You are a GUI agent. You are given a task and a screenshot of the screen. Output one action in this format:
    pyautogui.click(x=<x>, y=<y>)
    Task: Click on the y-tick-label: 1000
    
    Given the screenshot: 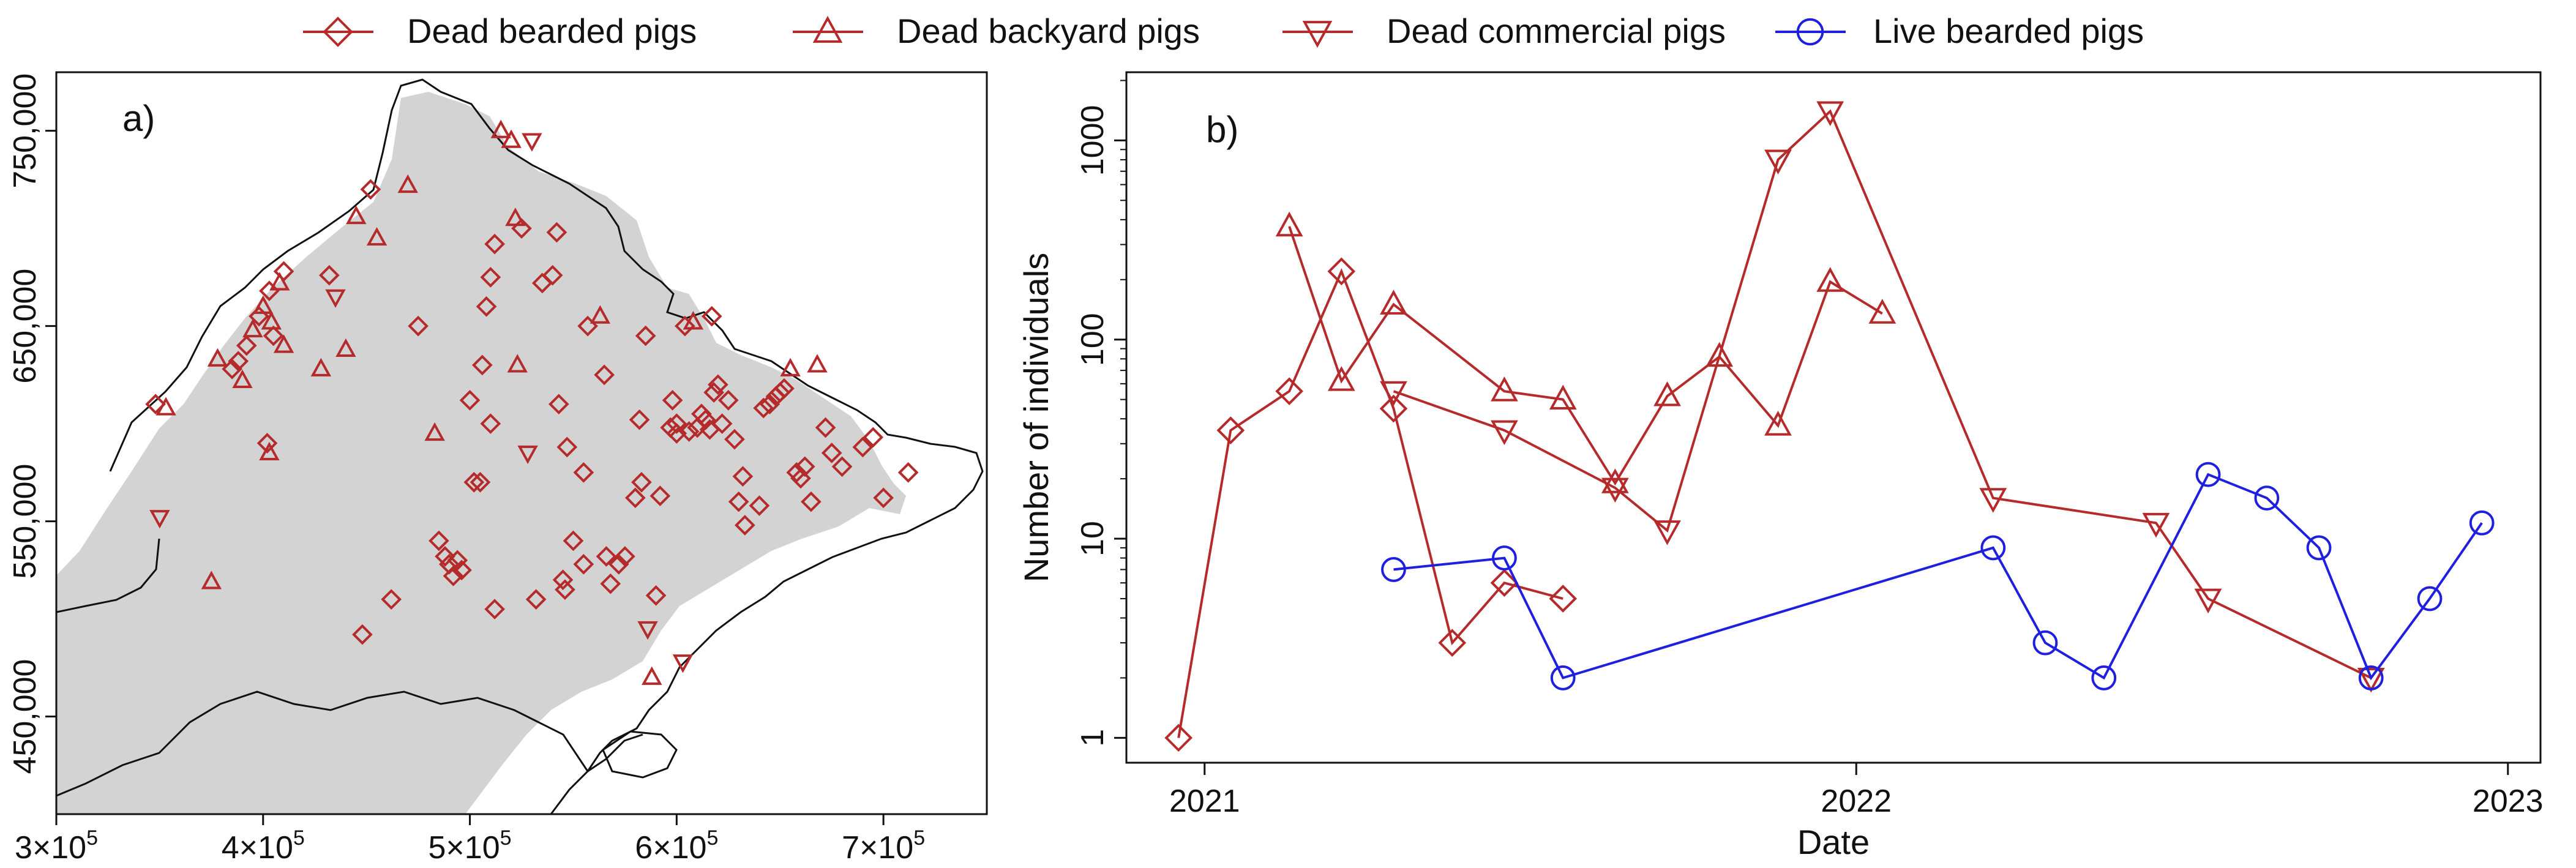 What is the action you would take?
    pyautogui.click(x=1093, y=140)
    